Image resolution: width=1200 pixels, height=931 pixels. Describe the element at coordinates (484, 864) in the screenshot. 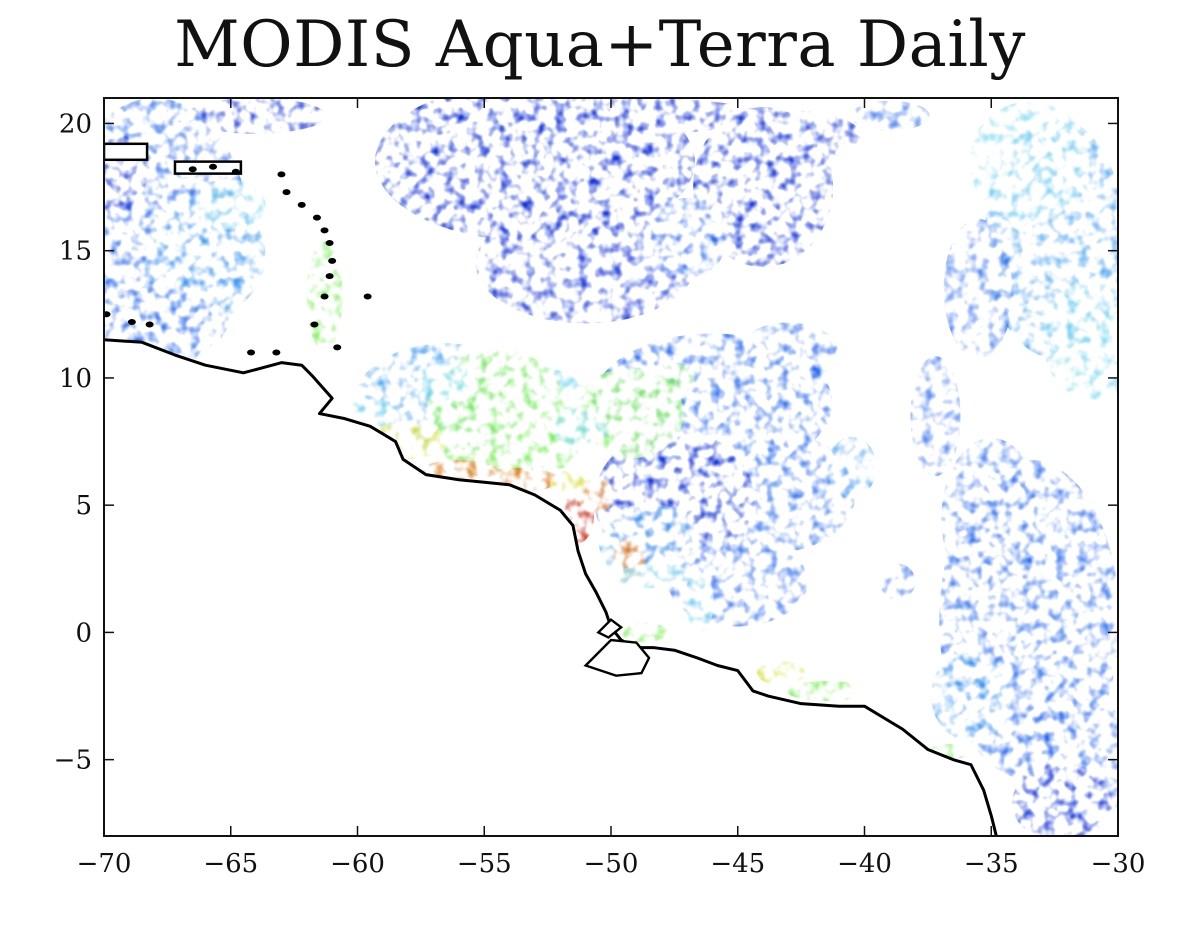

I see `x-tick-label: −55` at that location.